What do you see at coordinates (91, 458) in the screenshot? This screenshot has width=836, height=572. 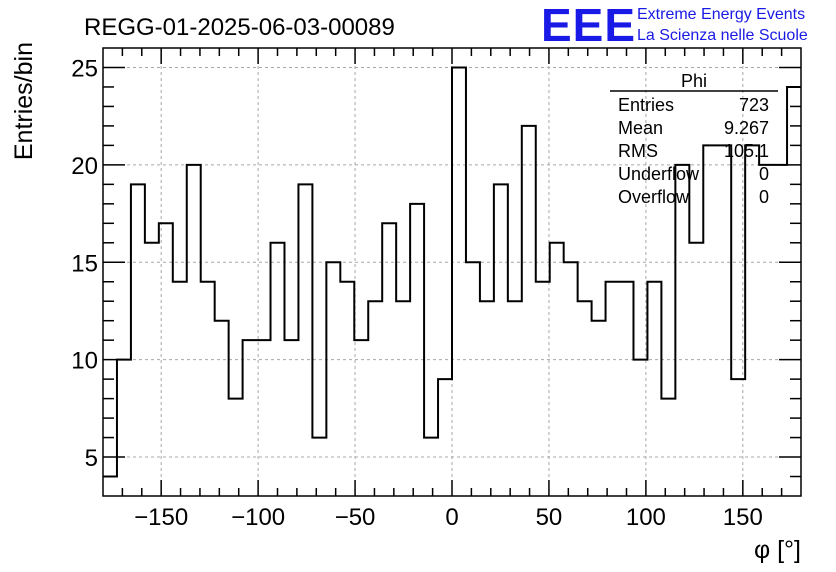 I see `y-tick-label: 5` at bounding box center [91, 458].